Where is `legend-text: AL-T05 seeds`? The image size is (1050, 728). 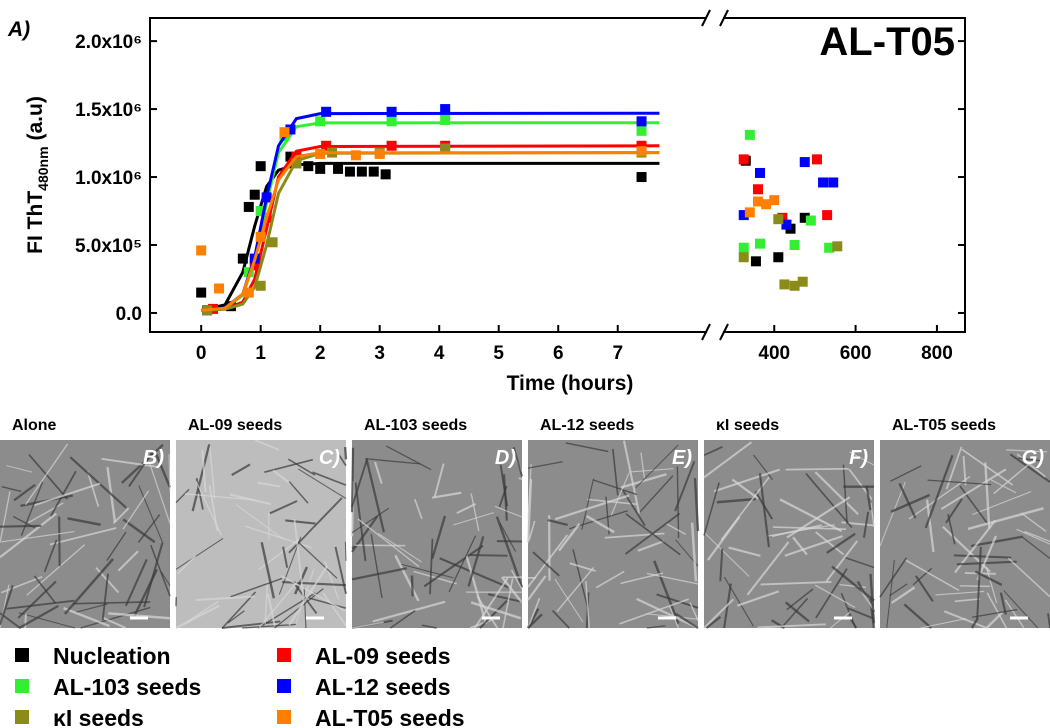
legend-text: AL-T05 seeds is located at coordinates (390, 716).